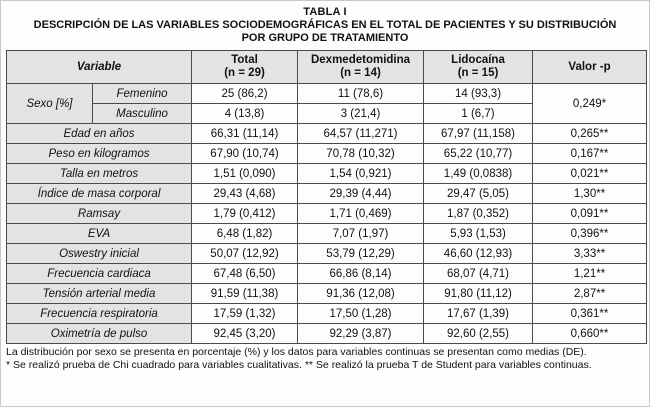 The height and width of the screenshot is (407, 650). I want to click on row-label: Frecuencia respiratoria, so click(99, 313).